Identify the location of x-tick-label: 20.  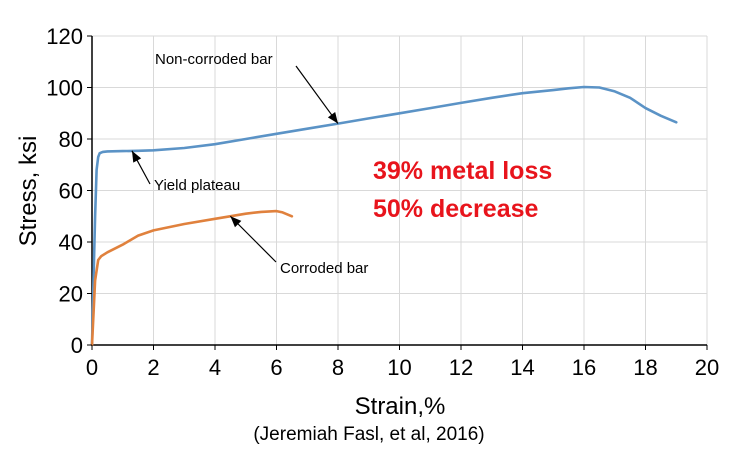
(707, 367).